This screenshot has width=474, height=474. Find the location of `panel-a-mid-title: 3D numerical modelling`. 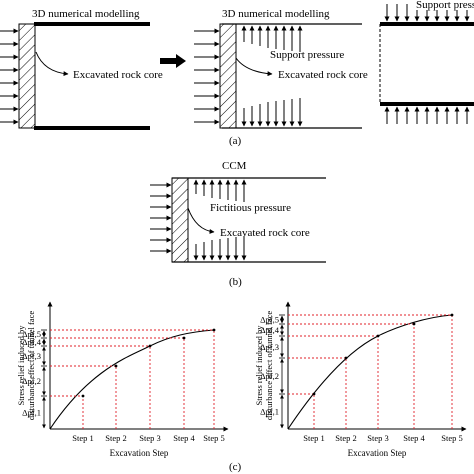

panel-a-mid-title: 3D numerical modelling is located at coordinates (276, 14).